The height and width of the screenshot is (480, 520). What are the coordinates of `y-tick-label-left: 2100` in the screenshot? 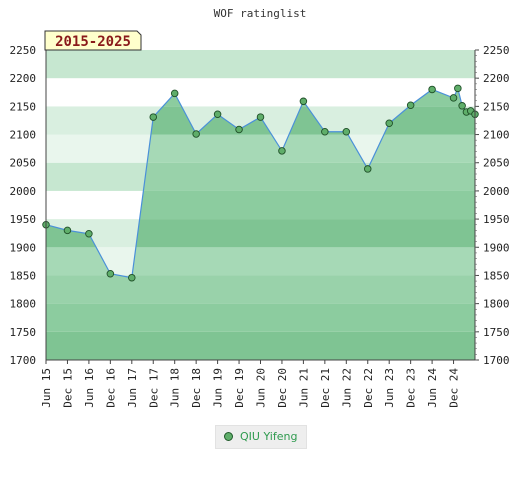 It's located at (23, 135).